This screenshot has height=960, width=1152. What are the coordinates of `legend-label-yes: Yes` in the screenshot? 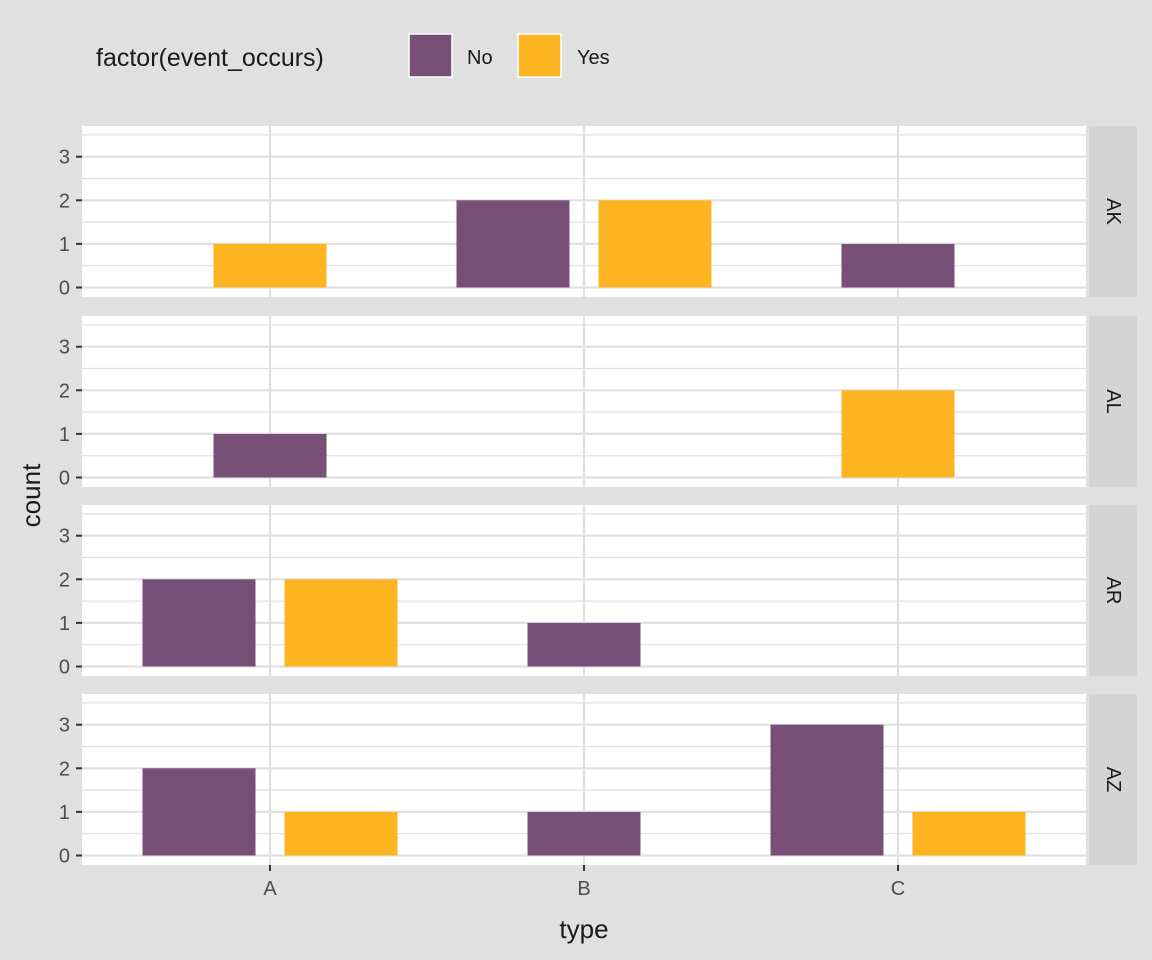 It's located at (593, 58).